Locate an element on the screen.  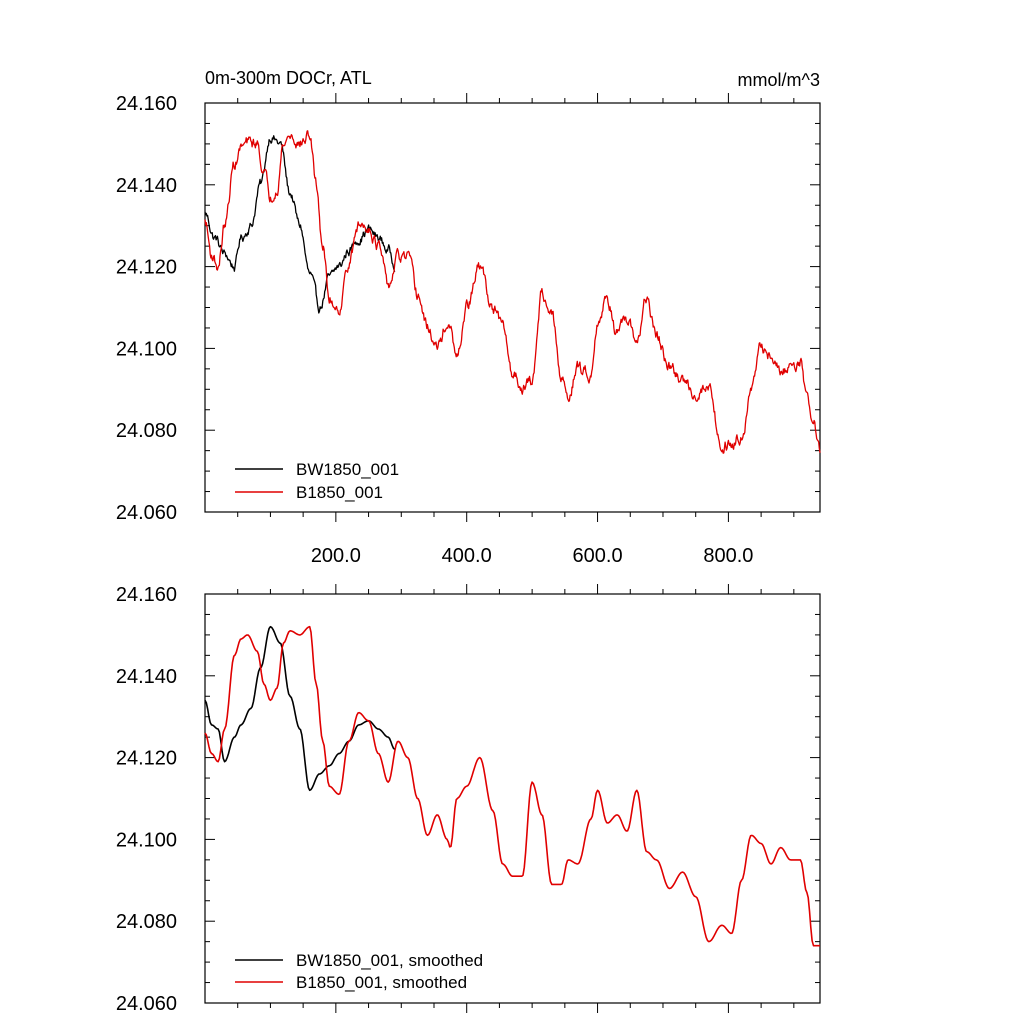
legend-label-b1850-smoothed: B1850_001, smoothed is located at coordinates (381, 982).